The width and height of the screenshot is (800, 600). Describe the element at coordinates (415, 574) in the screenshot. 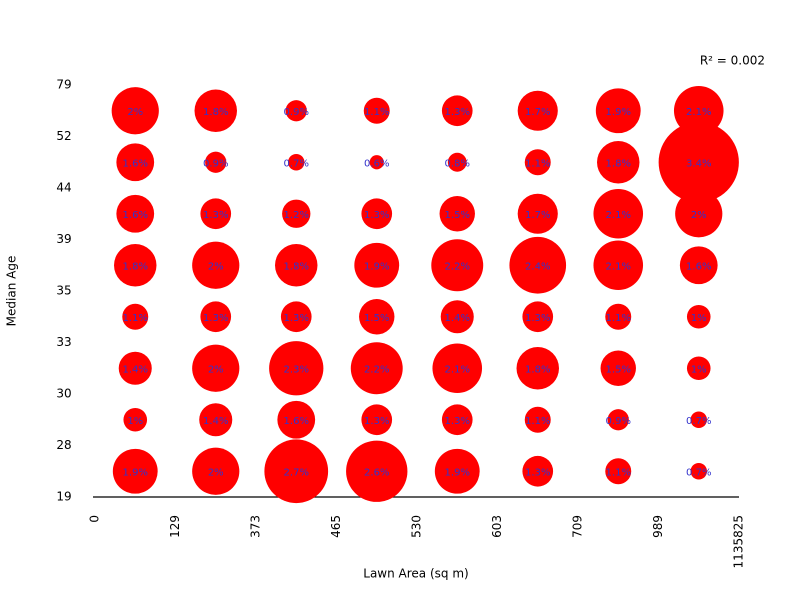

I see `x-axis-label: Lawn Area (sq m)` at that location.